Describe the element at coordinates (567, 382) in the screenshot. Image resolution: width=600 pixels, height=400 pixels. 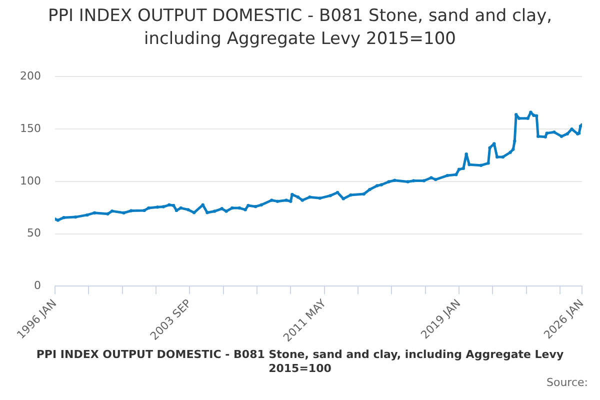
I see `source-note: Source:` at that location.